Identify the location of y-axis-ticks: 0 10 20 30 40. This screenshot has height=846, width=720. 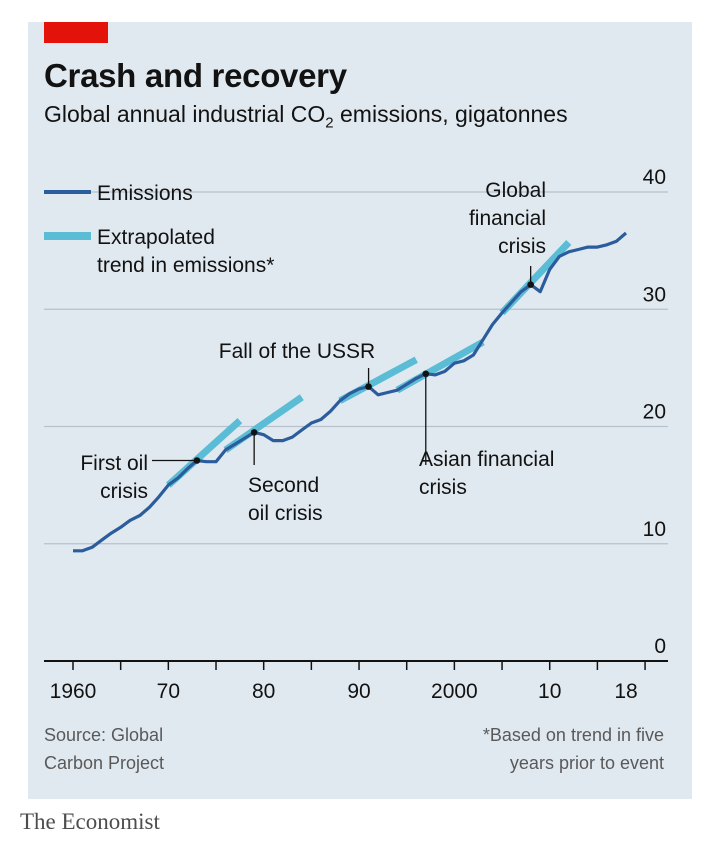
(654, 412).